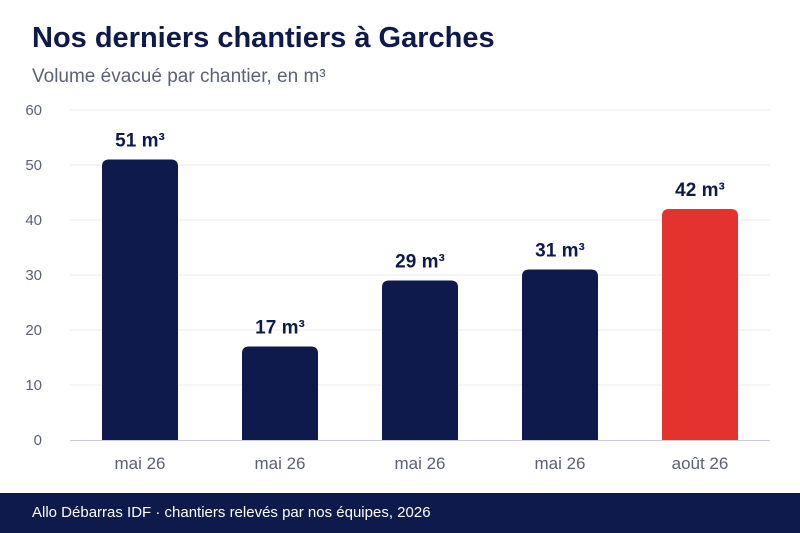 This screenshot has height=533, width=800. Describe the element at coordinates (179, 76) in the screenshot. I see `chart-subtitle: Volume évacué par chantier, en m³` at that location.